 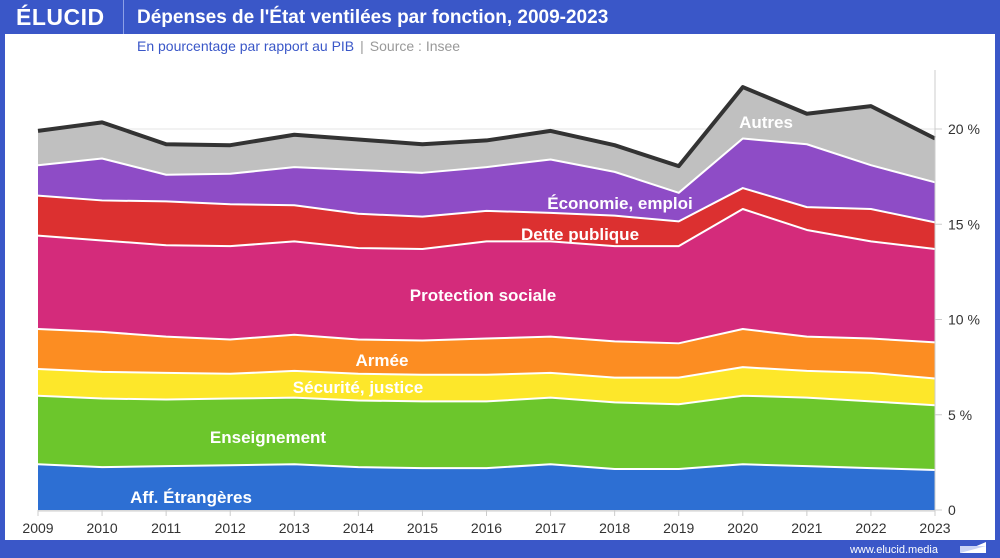 What do you see at coordinates (486, 528) in the screenshot?
I see `x-tick-label: 2016` at bounding box center [486, 528].